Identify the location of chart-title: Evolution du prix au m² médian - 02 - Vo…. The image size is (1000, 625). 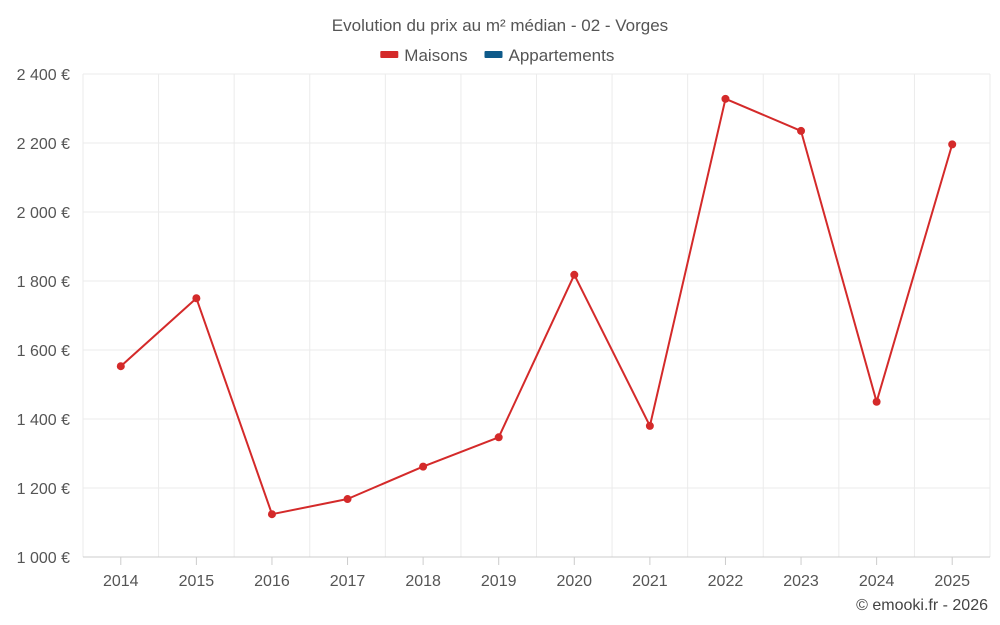
(500, 25).